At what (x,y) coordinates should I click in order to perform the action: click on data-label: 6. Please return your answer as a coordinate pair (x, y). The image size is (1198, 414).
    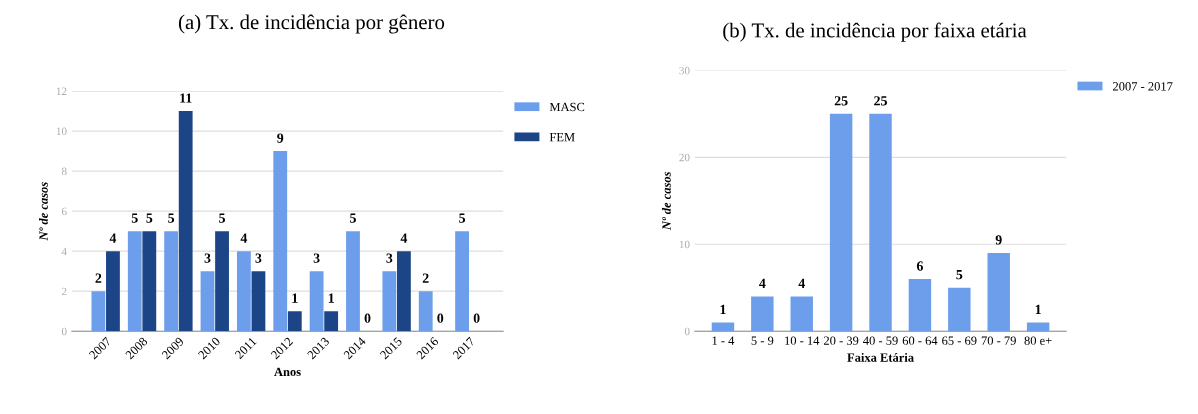
    Looking at the image, I should click on (919, 266).